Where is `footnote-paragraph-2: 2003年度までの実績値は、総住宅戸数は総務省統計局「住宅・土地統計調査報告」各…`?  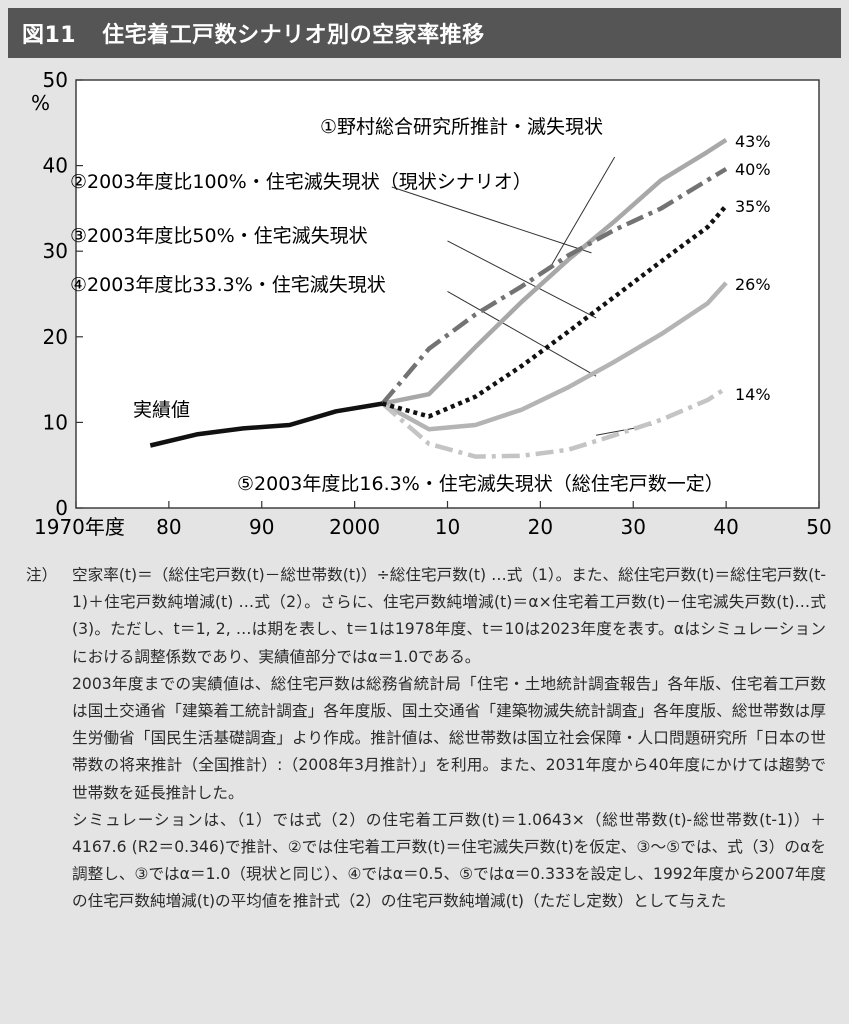
footnote-paragraph-2: 2003年度までの実績値は、総住宅戸数は総務省統計局「住宅・土地統計調査報告」各… is located at coordinates (449, 738).